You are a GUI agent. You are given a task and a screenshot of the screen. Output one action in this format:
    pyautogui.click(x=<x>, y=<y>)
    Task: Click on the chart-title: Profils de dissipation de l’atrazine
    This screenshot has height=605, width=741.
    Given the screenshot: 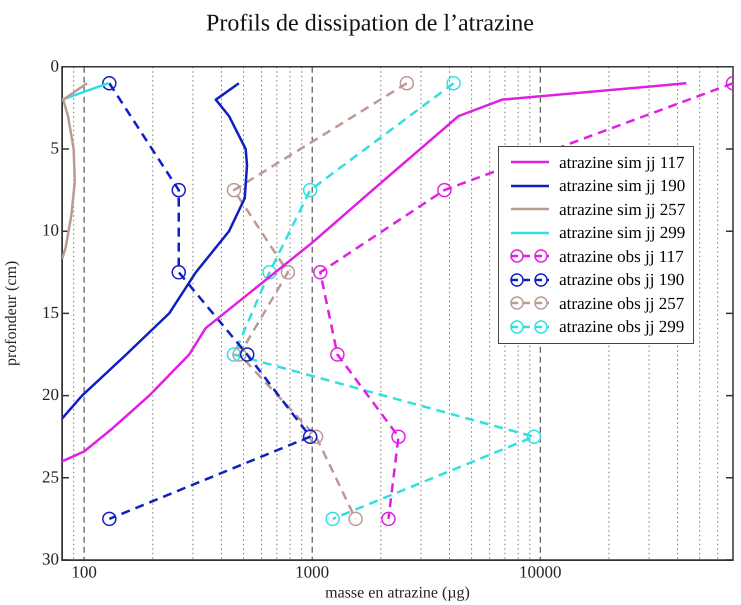 What is the action you would take?
    pyautogui.click(x=370, y=23)
    